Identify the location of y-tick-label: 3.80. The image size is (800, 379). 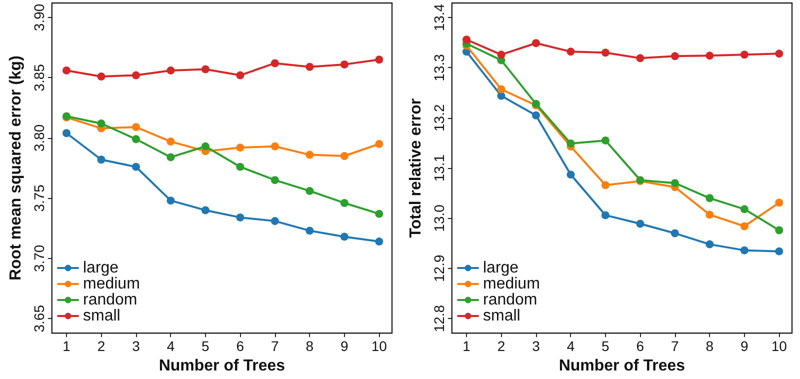
(38, 138).